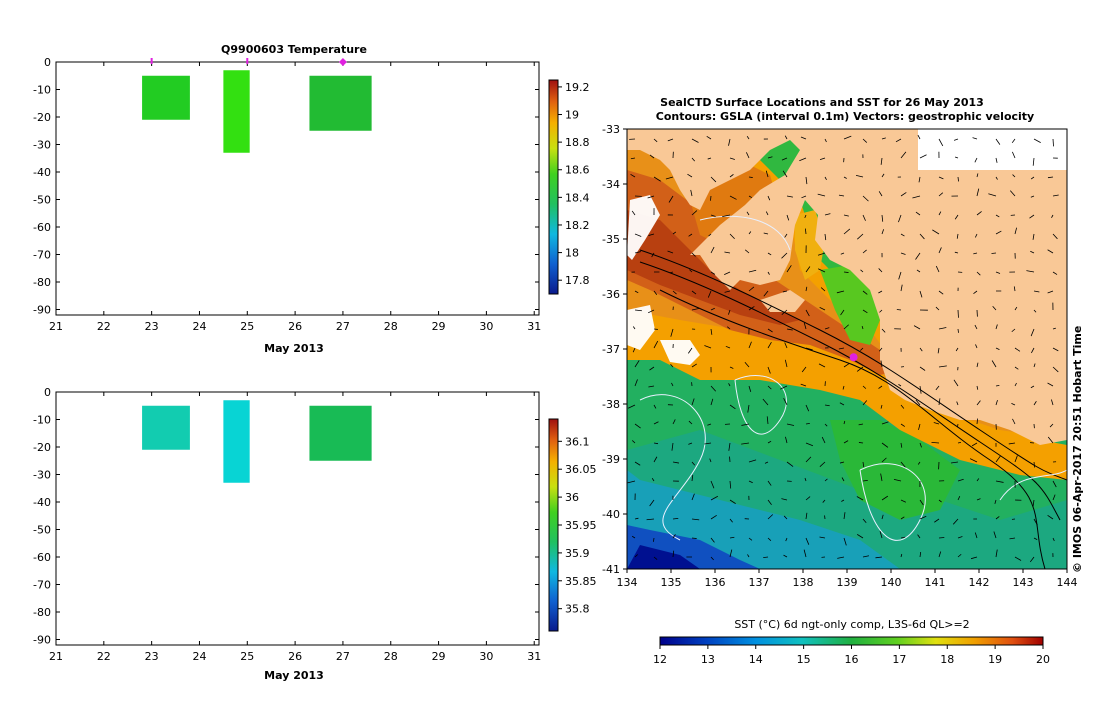 The width and height of the screenshot is (1099, 704). Describe the element at coordinates (611, 294) in the screenshot. I see `lat-tick-label: -36` at that location.